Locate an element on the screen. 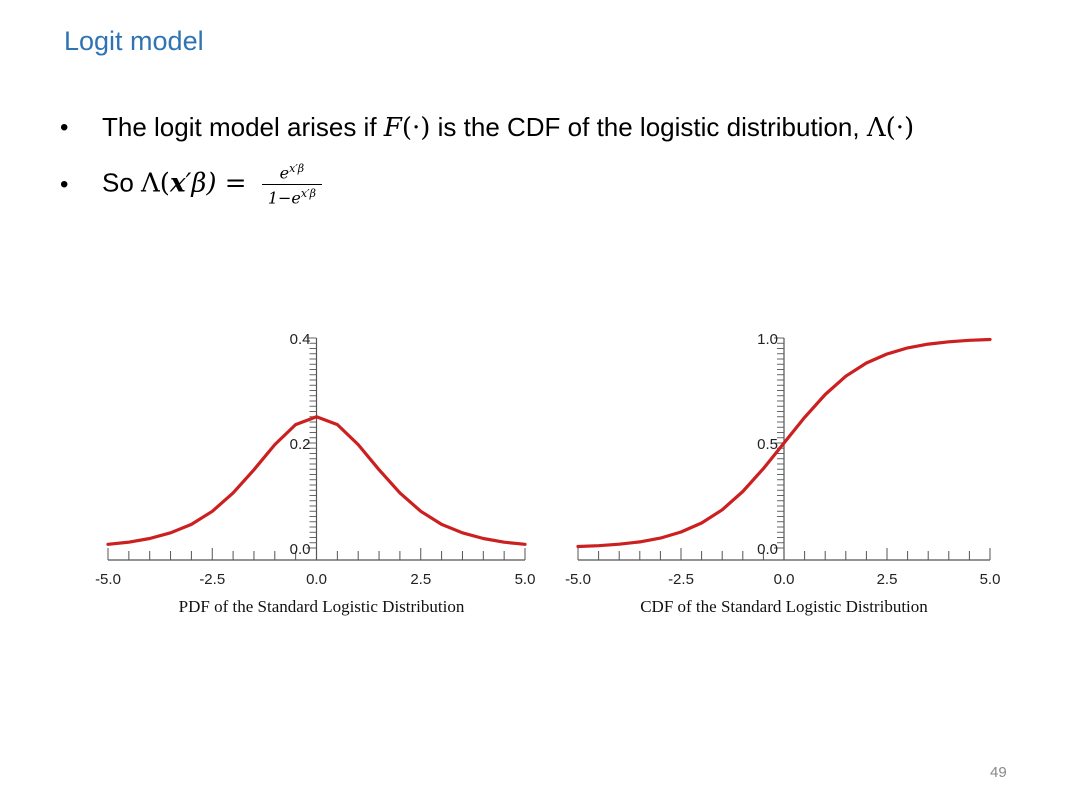 The width and height of the screenshot is (1080, 810). bullet-item-2: • So Λ(x′β) = ex′β 1−ex′β is located at coordinates (191, 185).